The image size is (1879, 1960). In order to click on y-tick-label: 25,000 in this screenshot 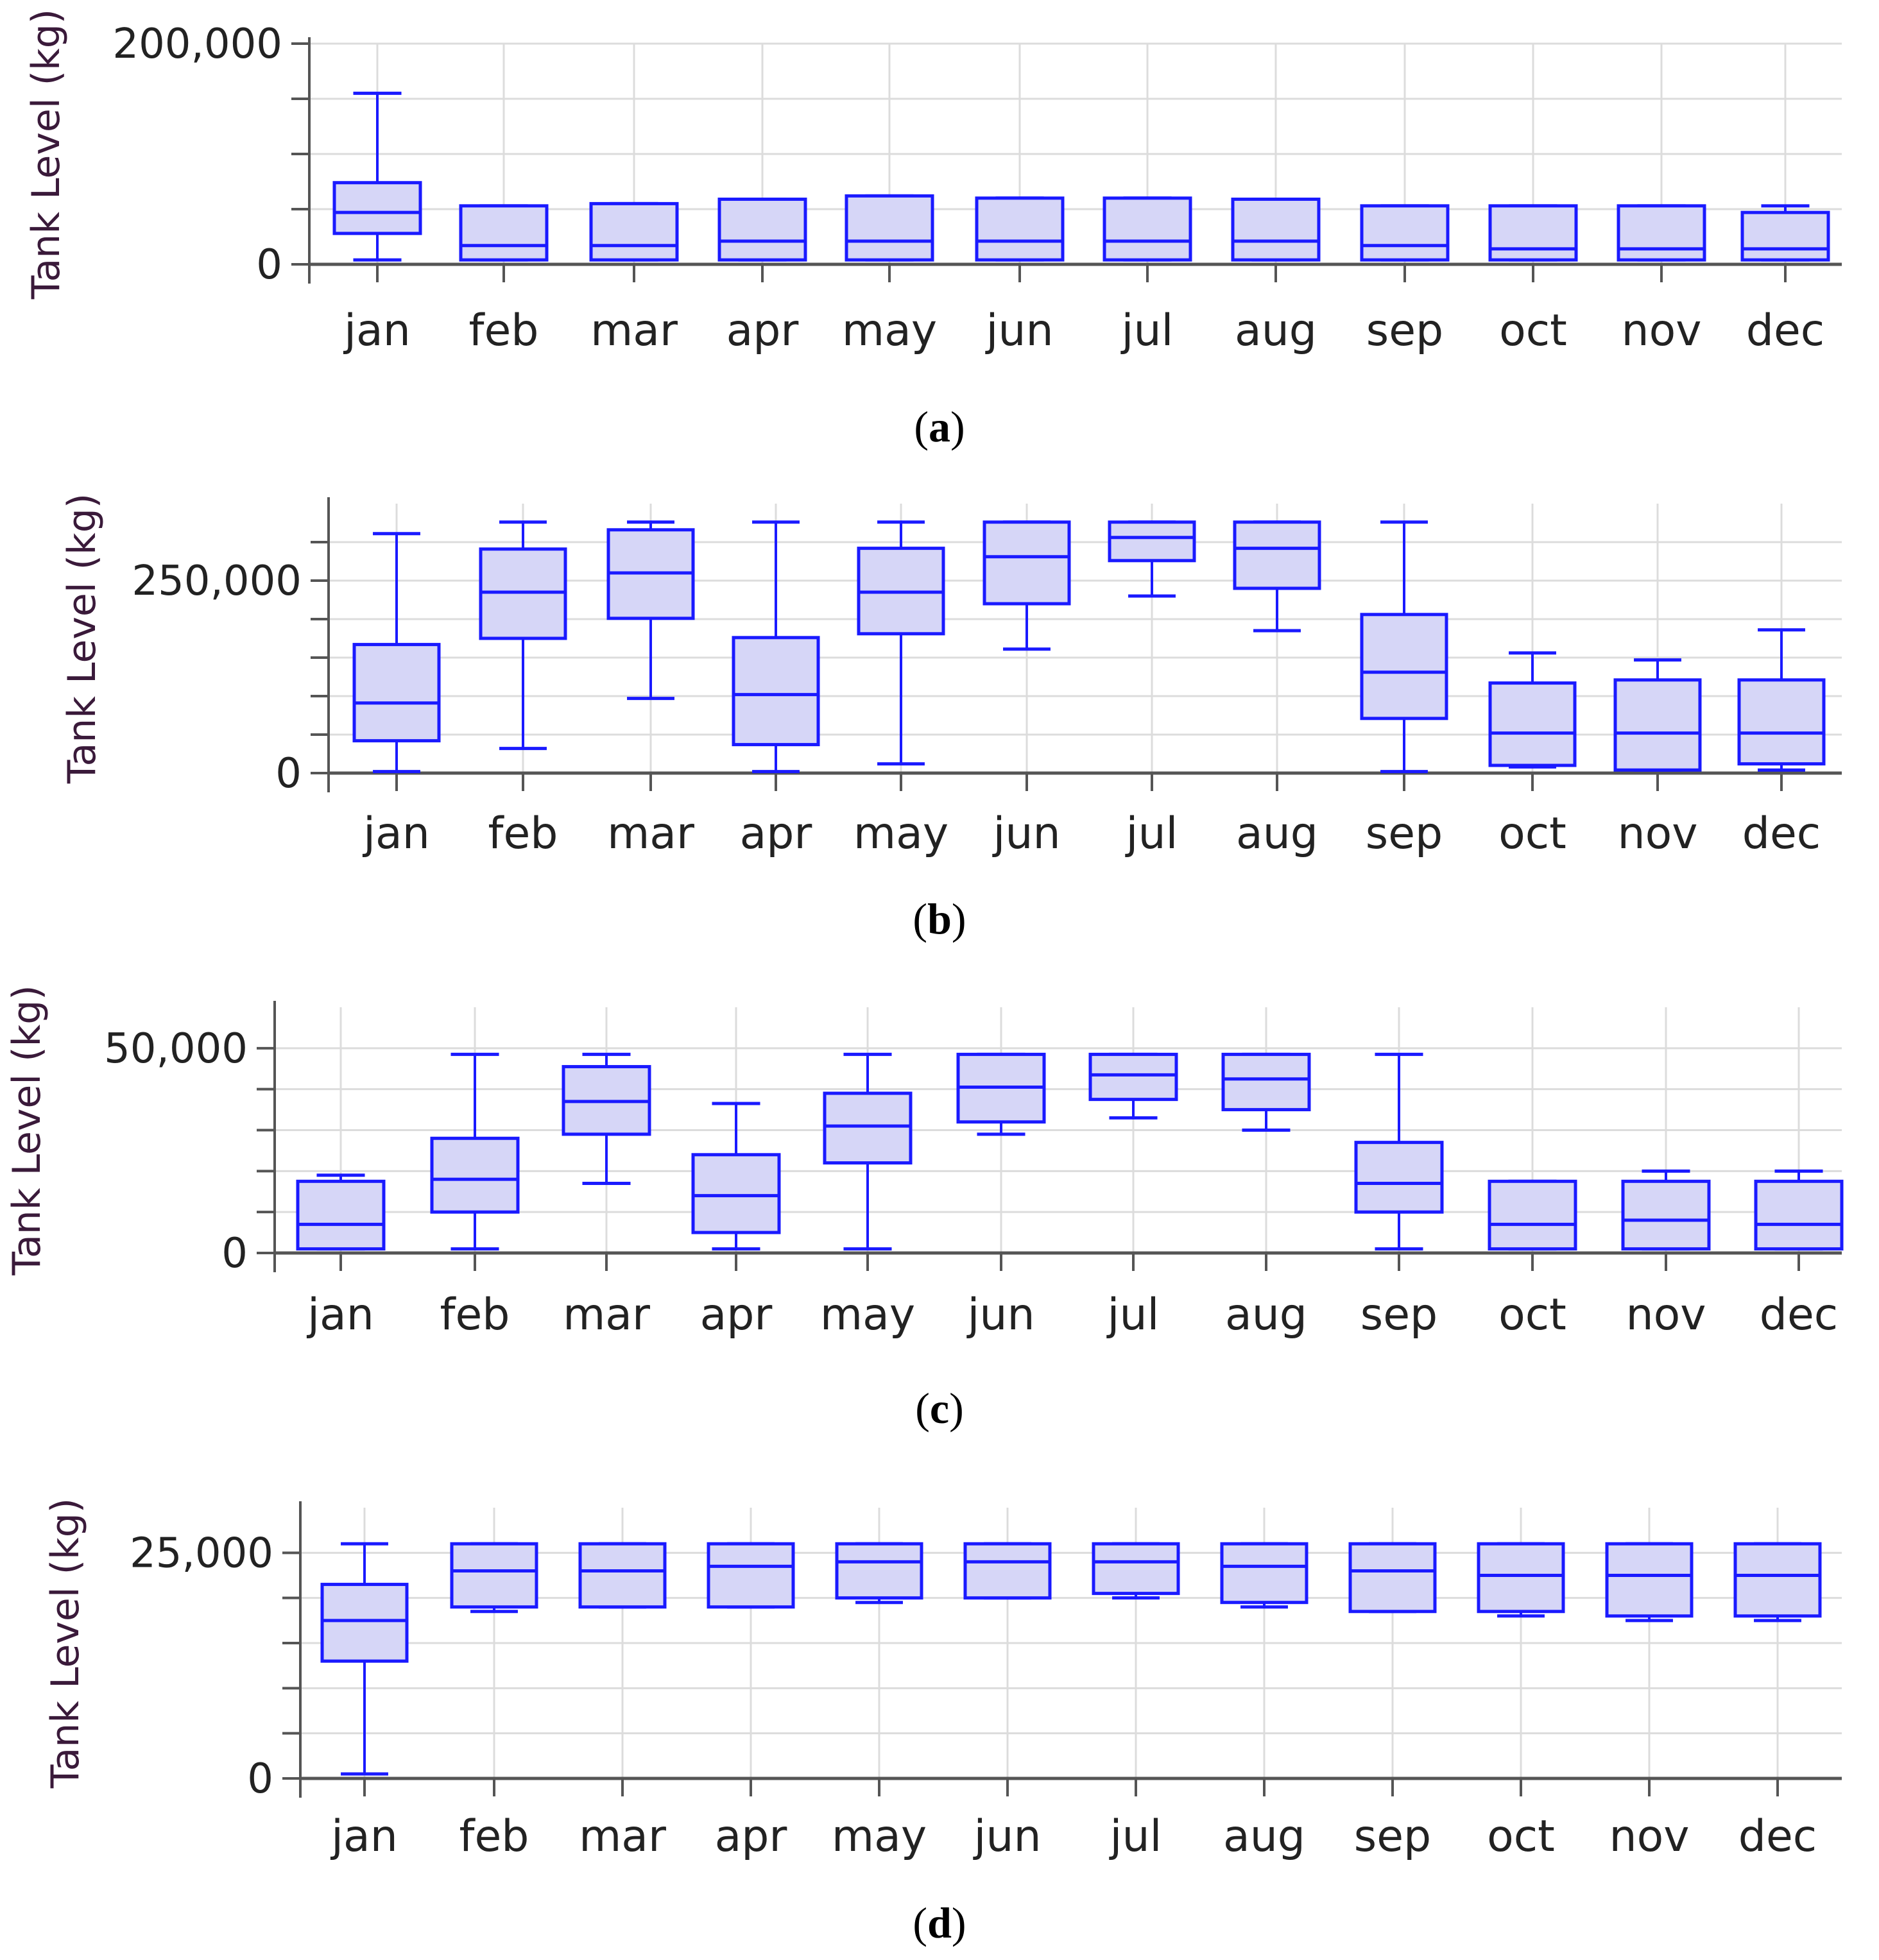, I will do `click(201, 1553)`.